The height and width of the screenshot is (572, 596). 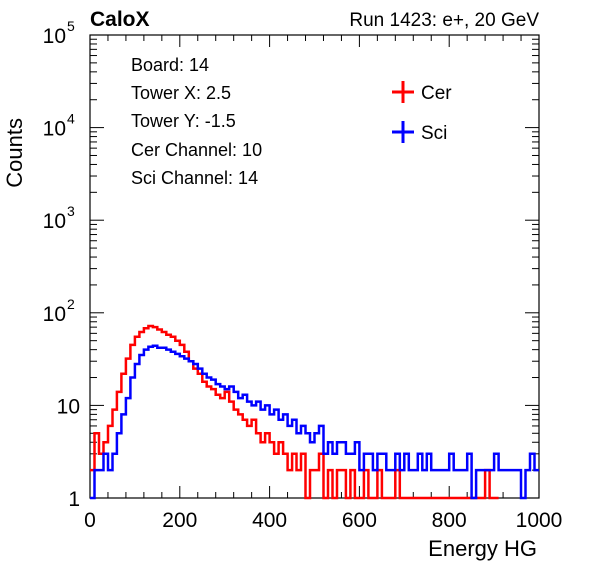 What do you see at coordinates (74, 499) in the screenshot?
I see `y-tick-label: 1` at bounding box center [74, 499].